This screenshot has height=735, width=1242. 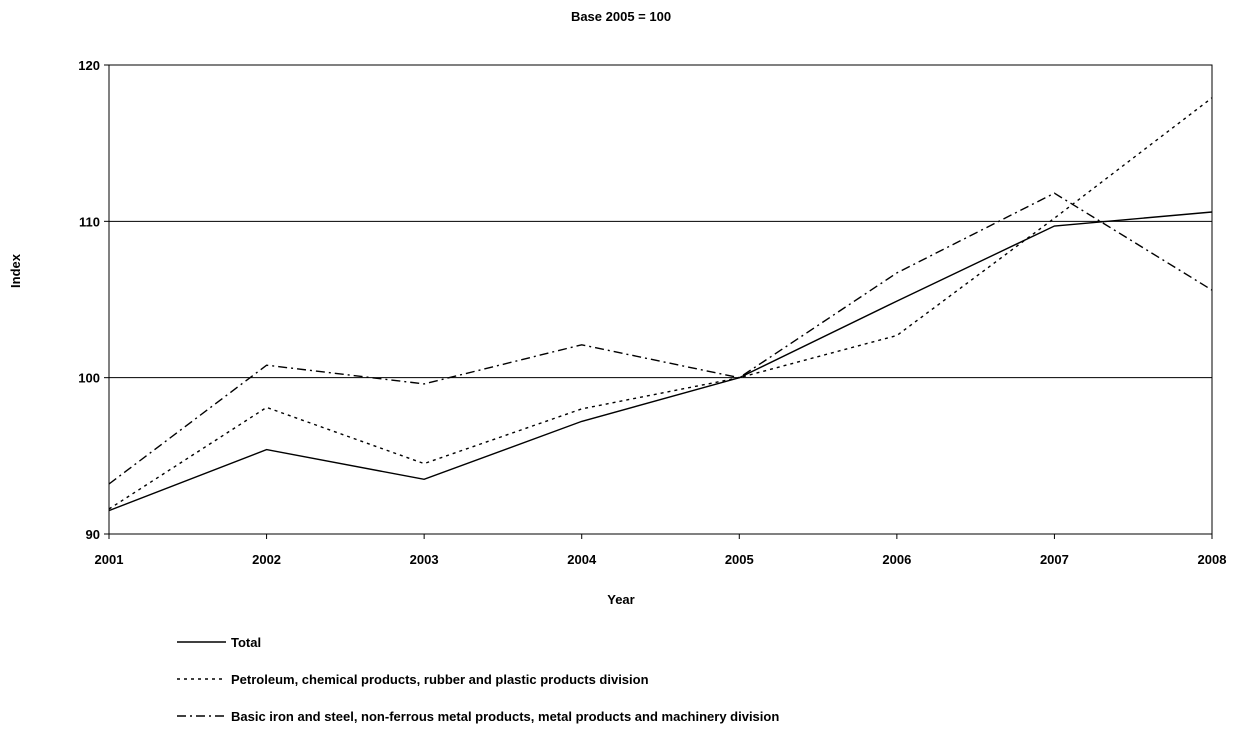 I want to click on y-tick-label: 100, so click(x=89, y=378).